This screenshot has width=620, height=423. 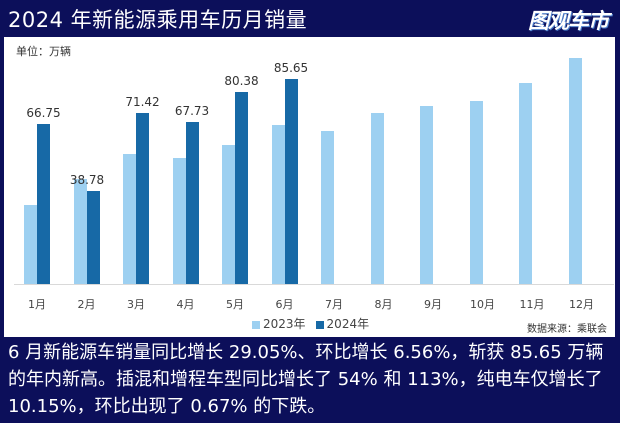 I want to click on bar-2023年-4月, so click(x=179, y=221).